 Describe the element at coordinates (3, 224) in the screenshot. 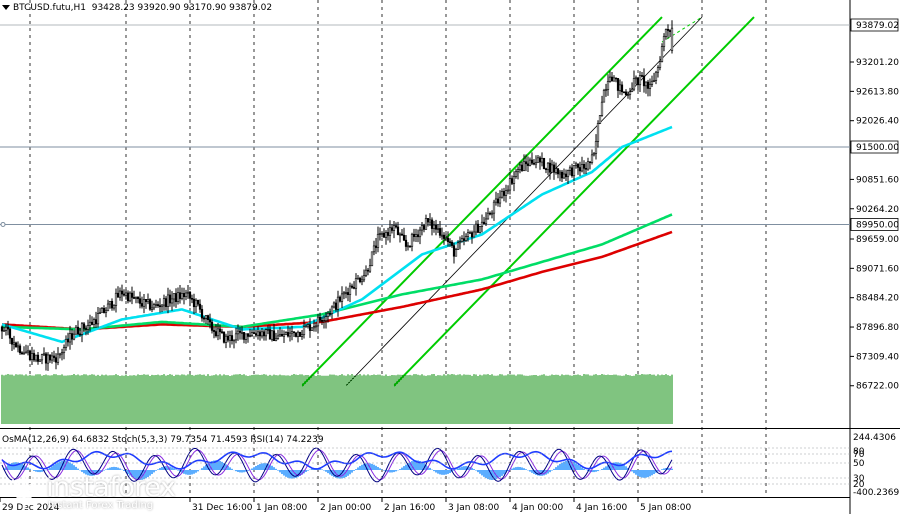

I see `level-anchor` at that location.